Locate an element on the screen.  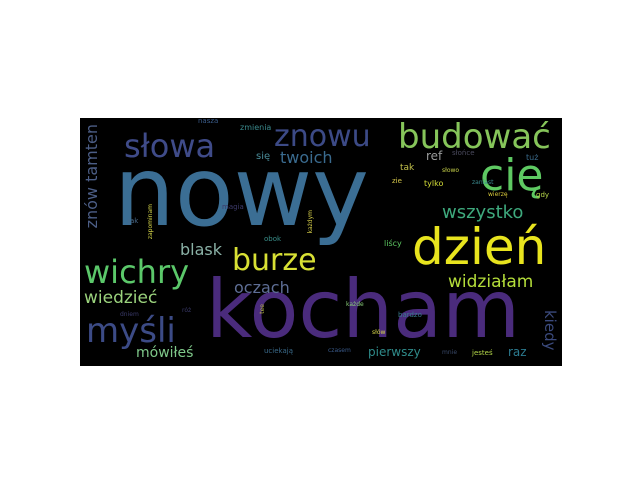
word-widzialam: widziałam is located at coordinates (491, 282).